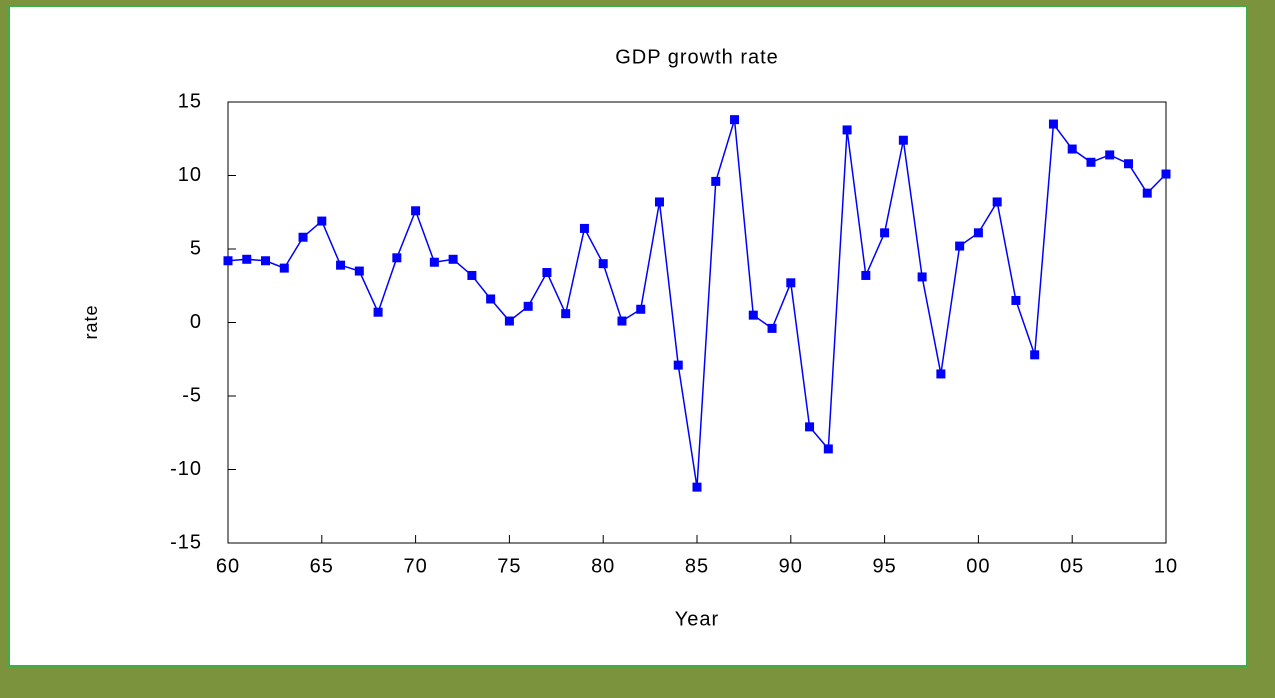  What do you see at coordinates (322, 566) in the screenshot?
I see `x-tick-label: 65` at bounding box center [322, 566].